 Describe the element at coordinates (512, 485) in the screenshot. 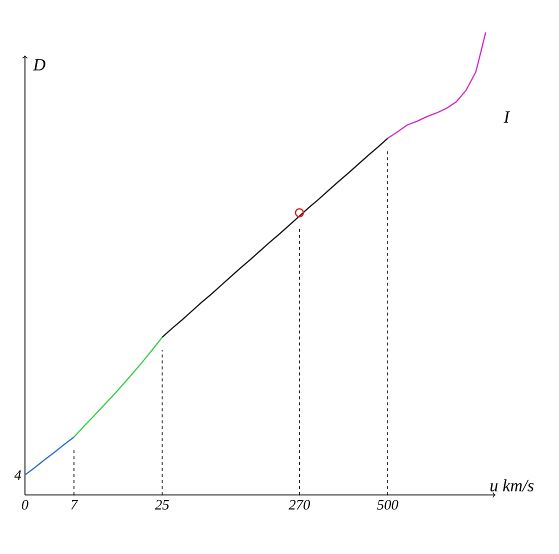

I see `x-axis-title: u km/s` at that location.